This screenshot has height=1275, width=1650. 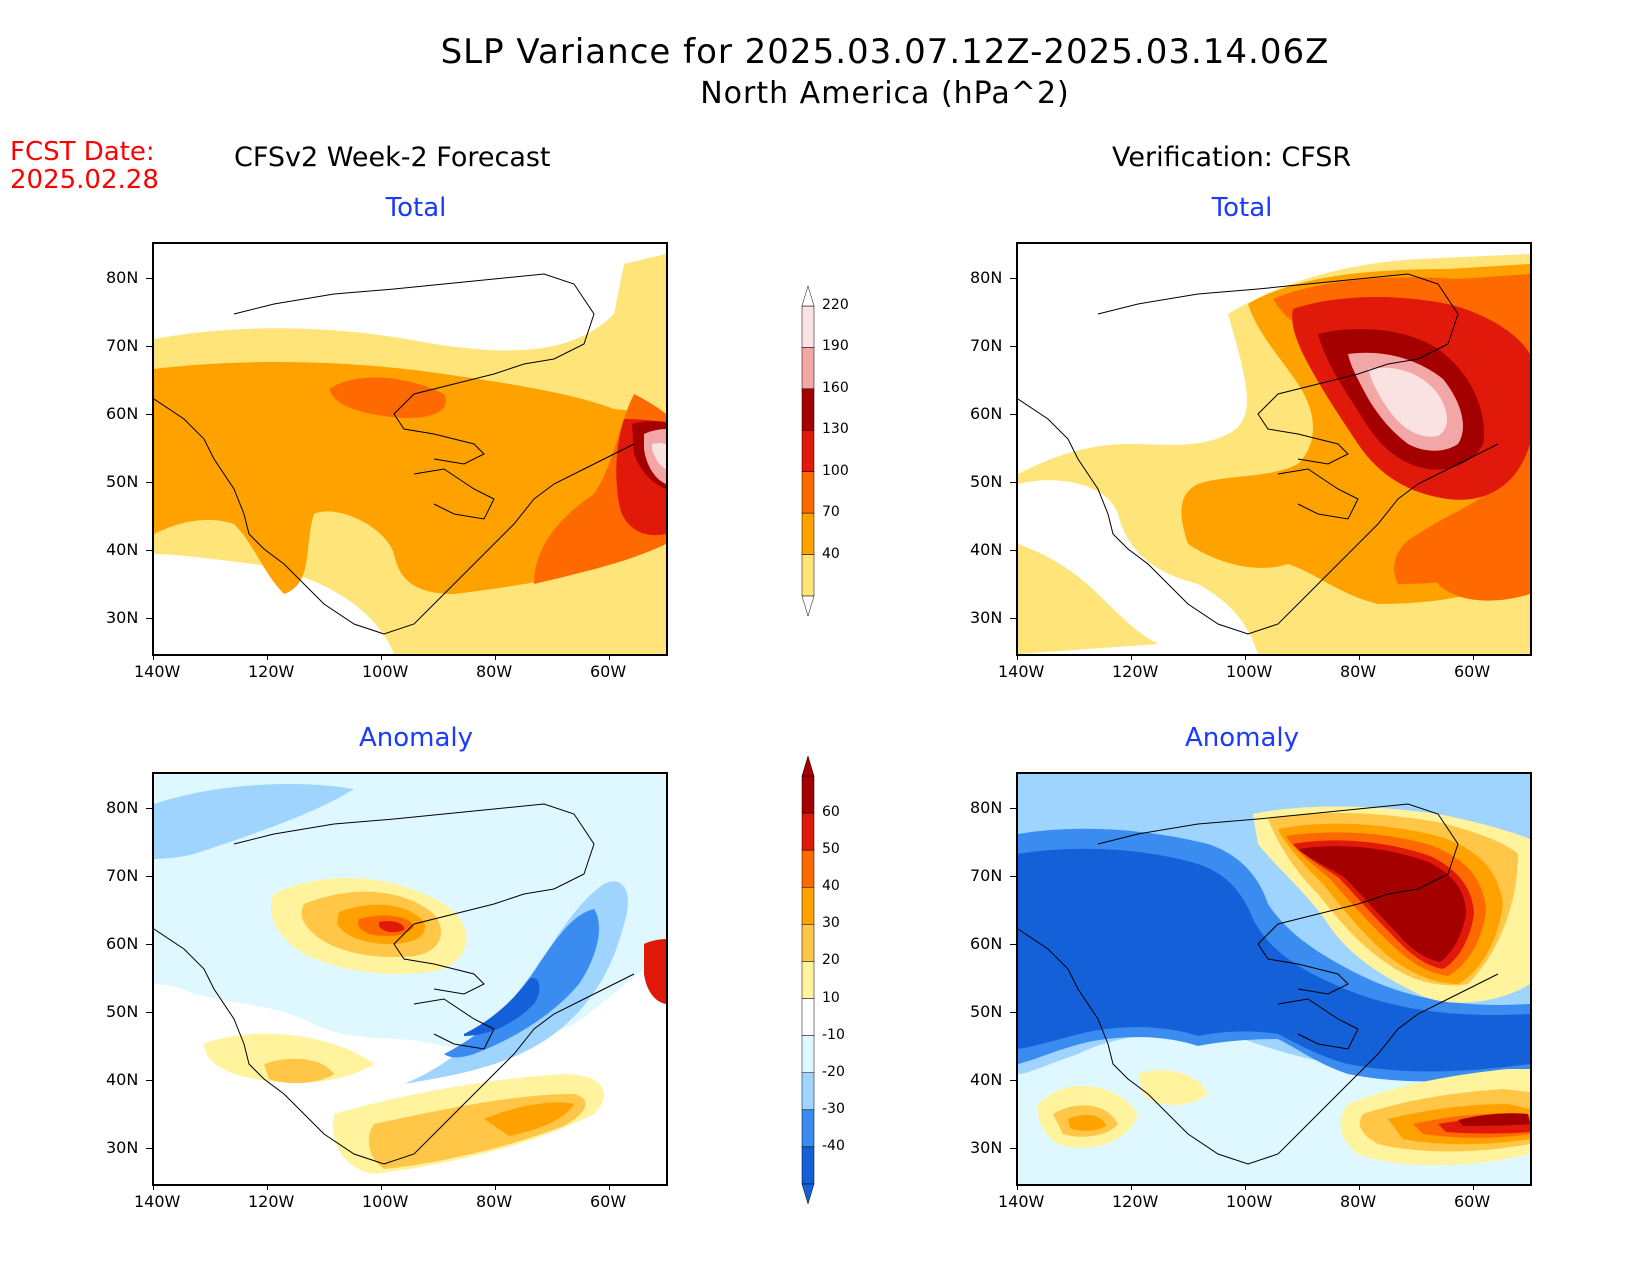 What do you see at coordinates (254, 821) in the screenshot?
I see `shade-neg20-northwest` at bounding box center [254, 821].